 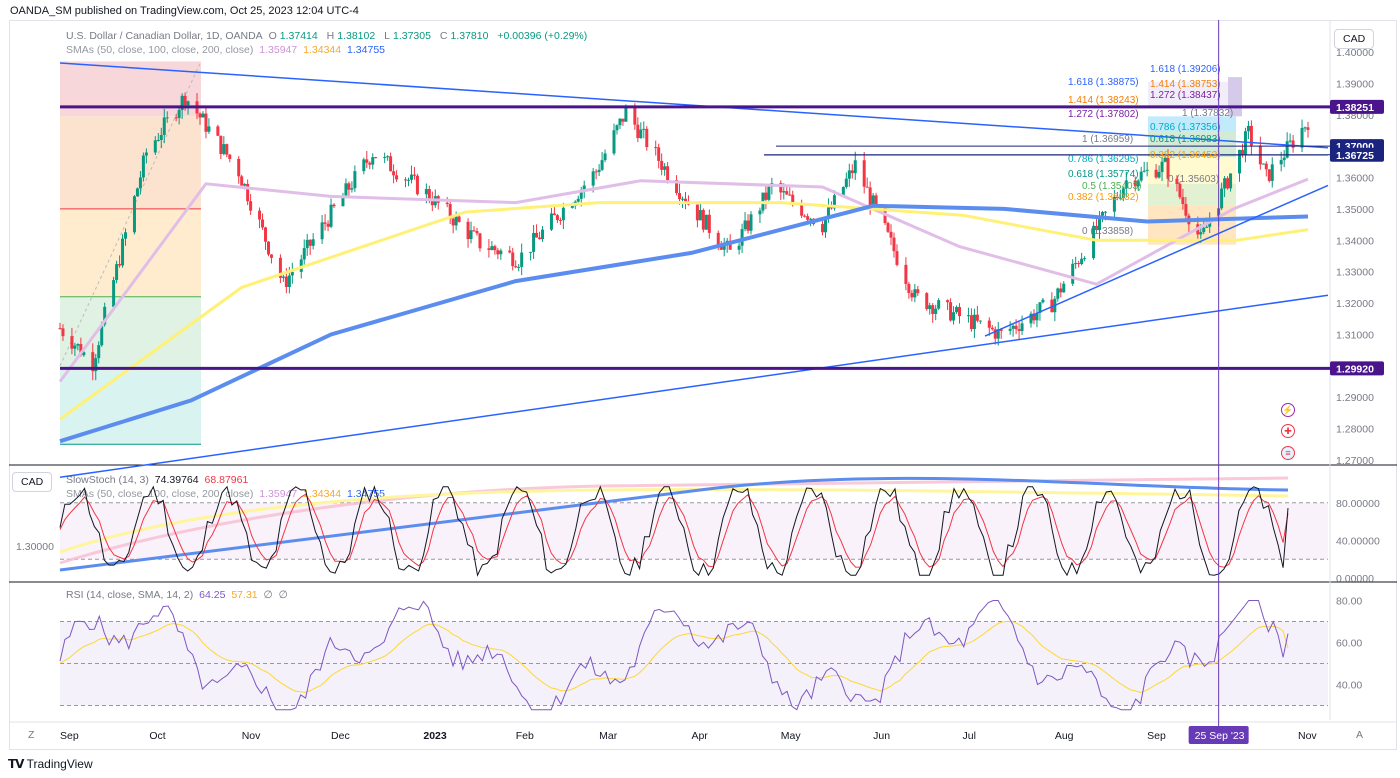 I want to click on sma200-value-lower: 1.34755, so click(x=366, y=494).